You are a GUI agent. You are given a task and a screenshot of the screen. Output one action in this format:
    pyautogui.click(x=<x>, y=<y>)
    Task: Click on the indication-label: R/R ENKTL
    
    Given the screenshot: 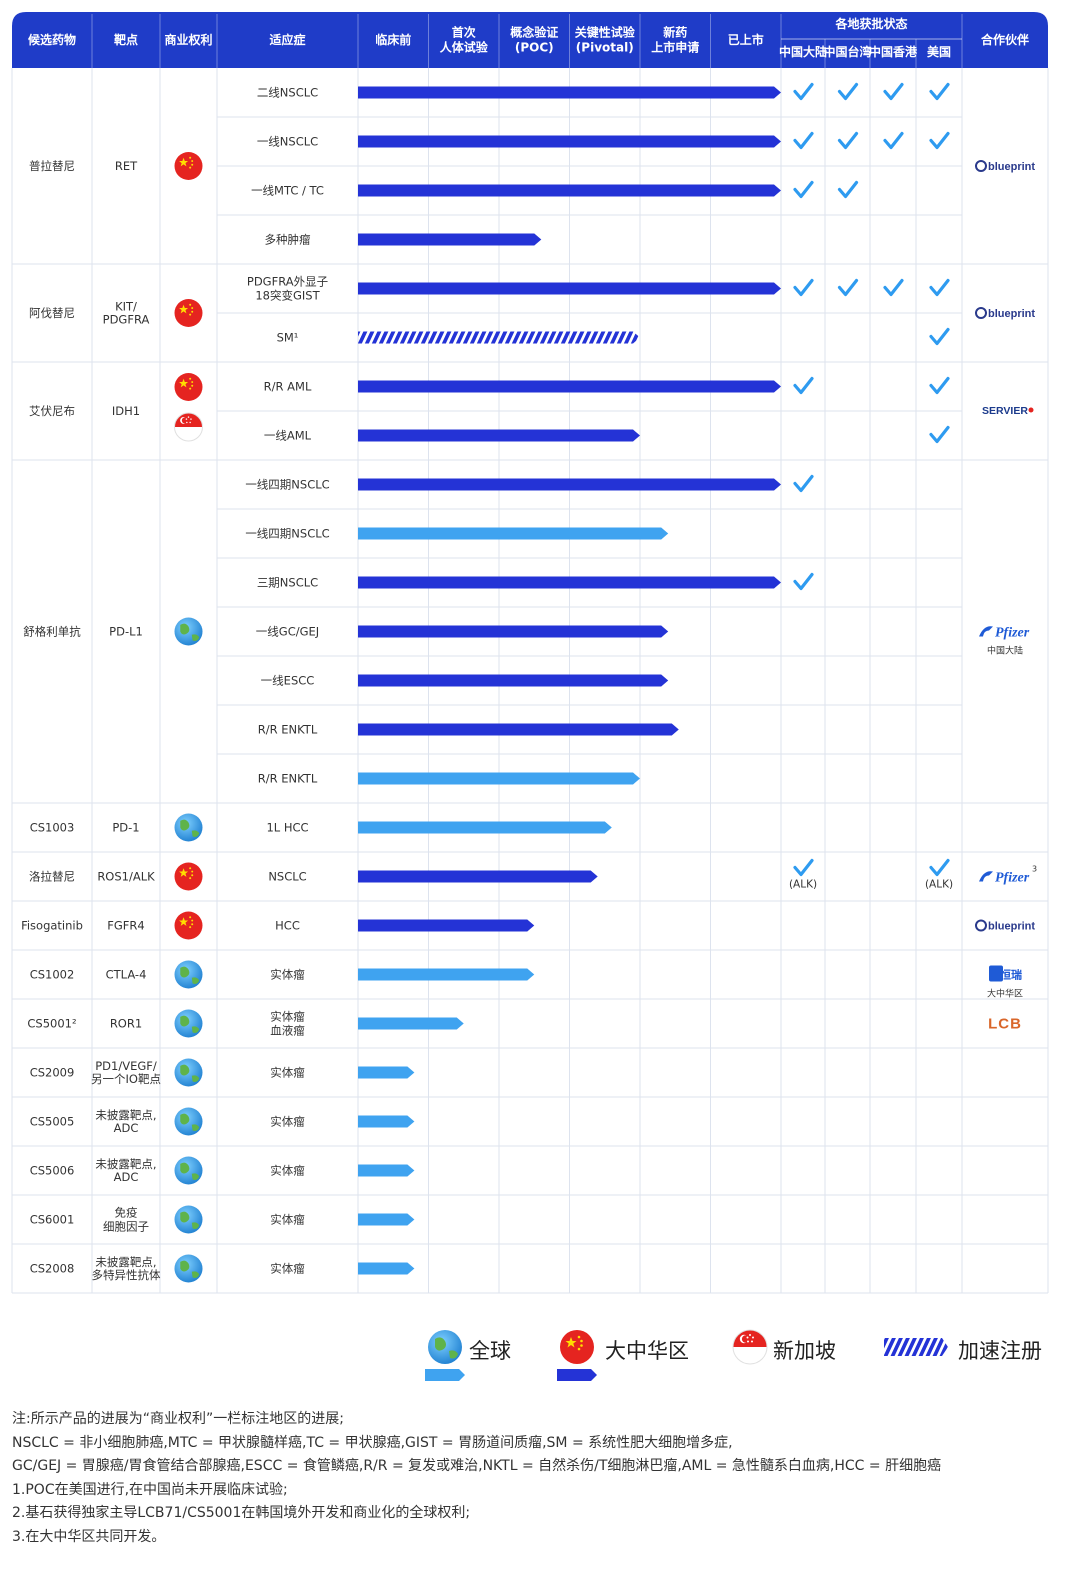 What is the action you would take?
    pyautogui.click(x=288, y=779)
    